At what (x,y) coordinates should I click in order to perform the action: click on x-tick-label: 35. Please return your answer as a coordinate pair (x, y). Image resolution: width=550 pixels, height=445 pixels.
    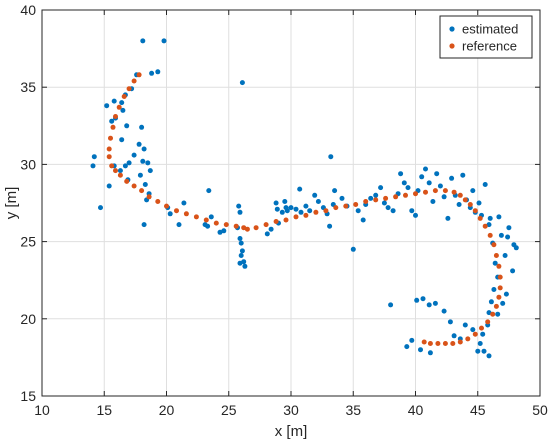
    Looking at the image, I should click on (353, 410).